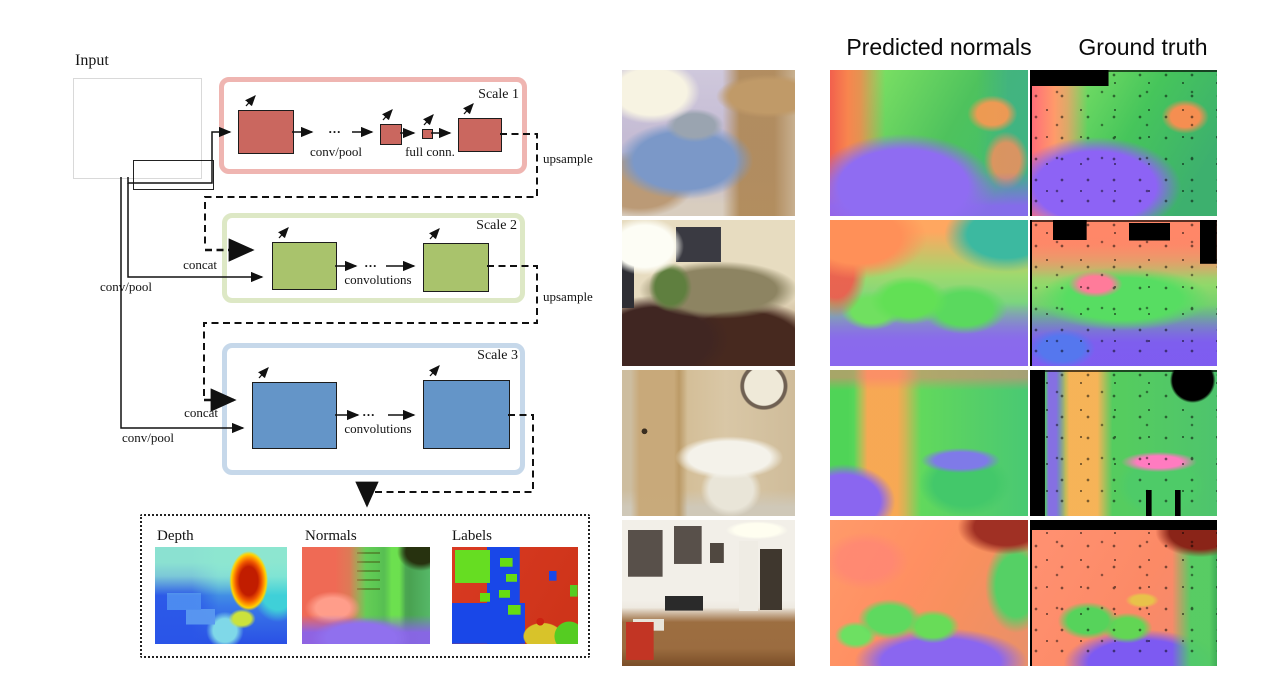 This screenshot has width=1280, height=686. What do you see at coordinates (126, 286) in the screenshot?
I see `scale2-conv-pool-label: conv/pool` at bounding box center [126, 286].